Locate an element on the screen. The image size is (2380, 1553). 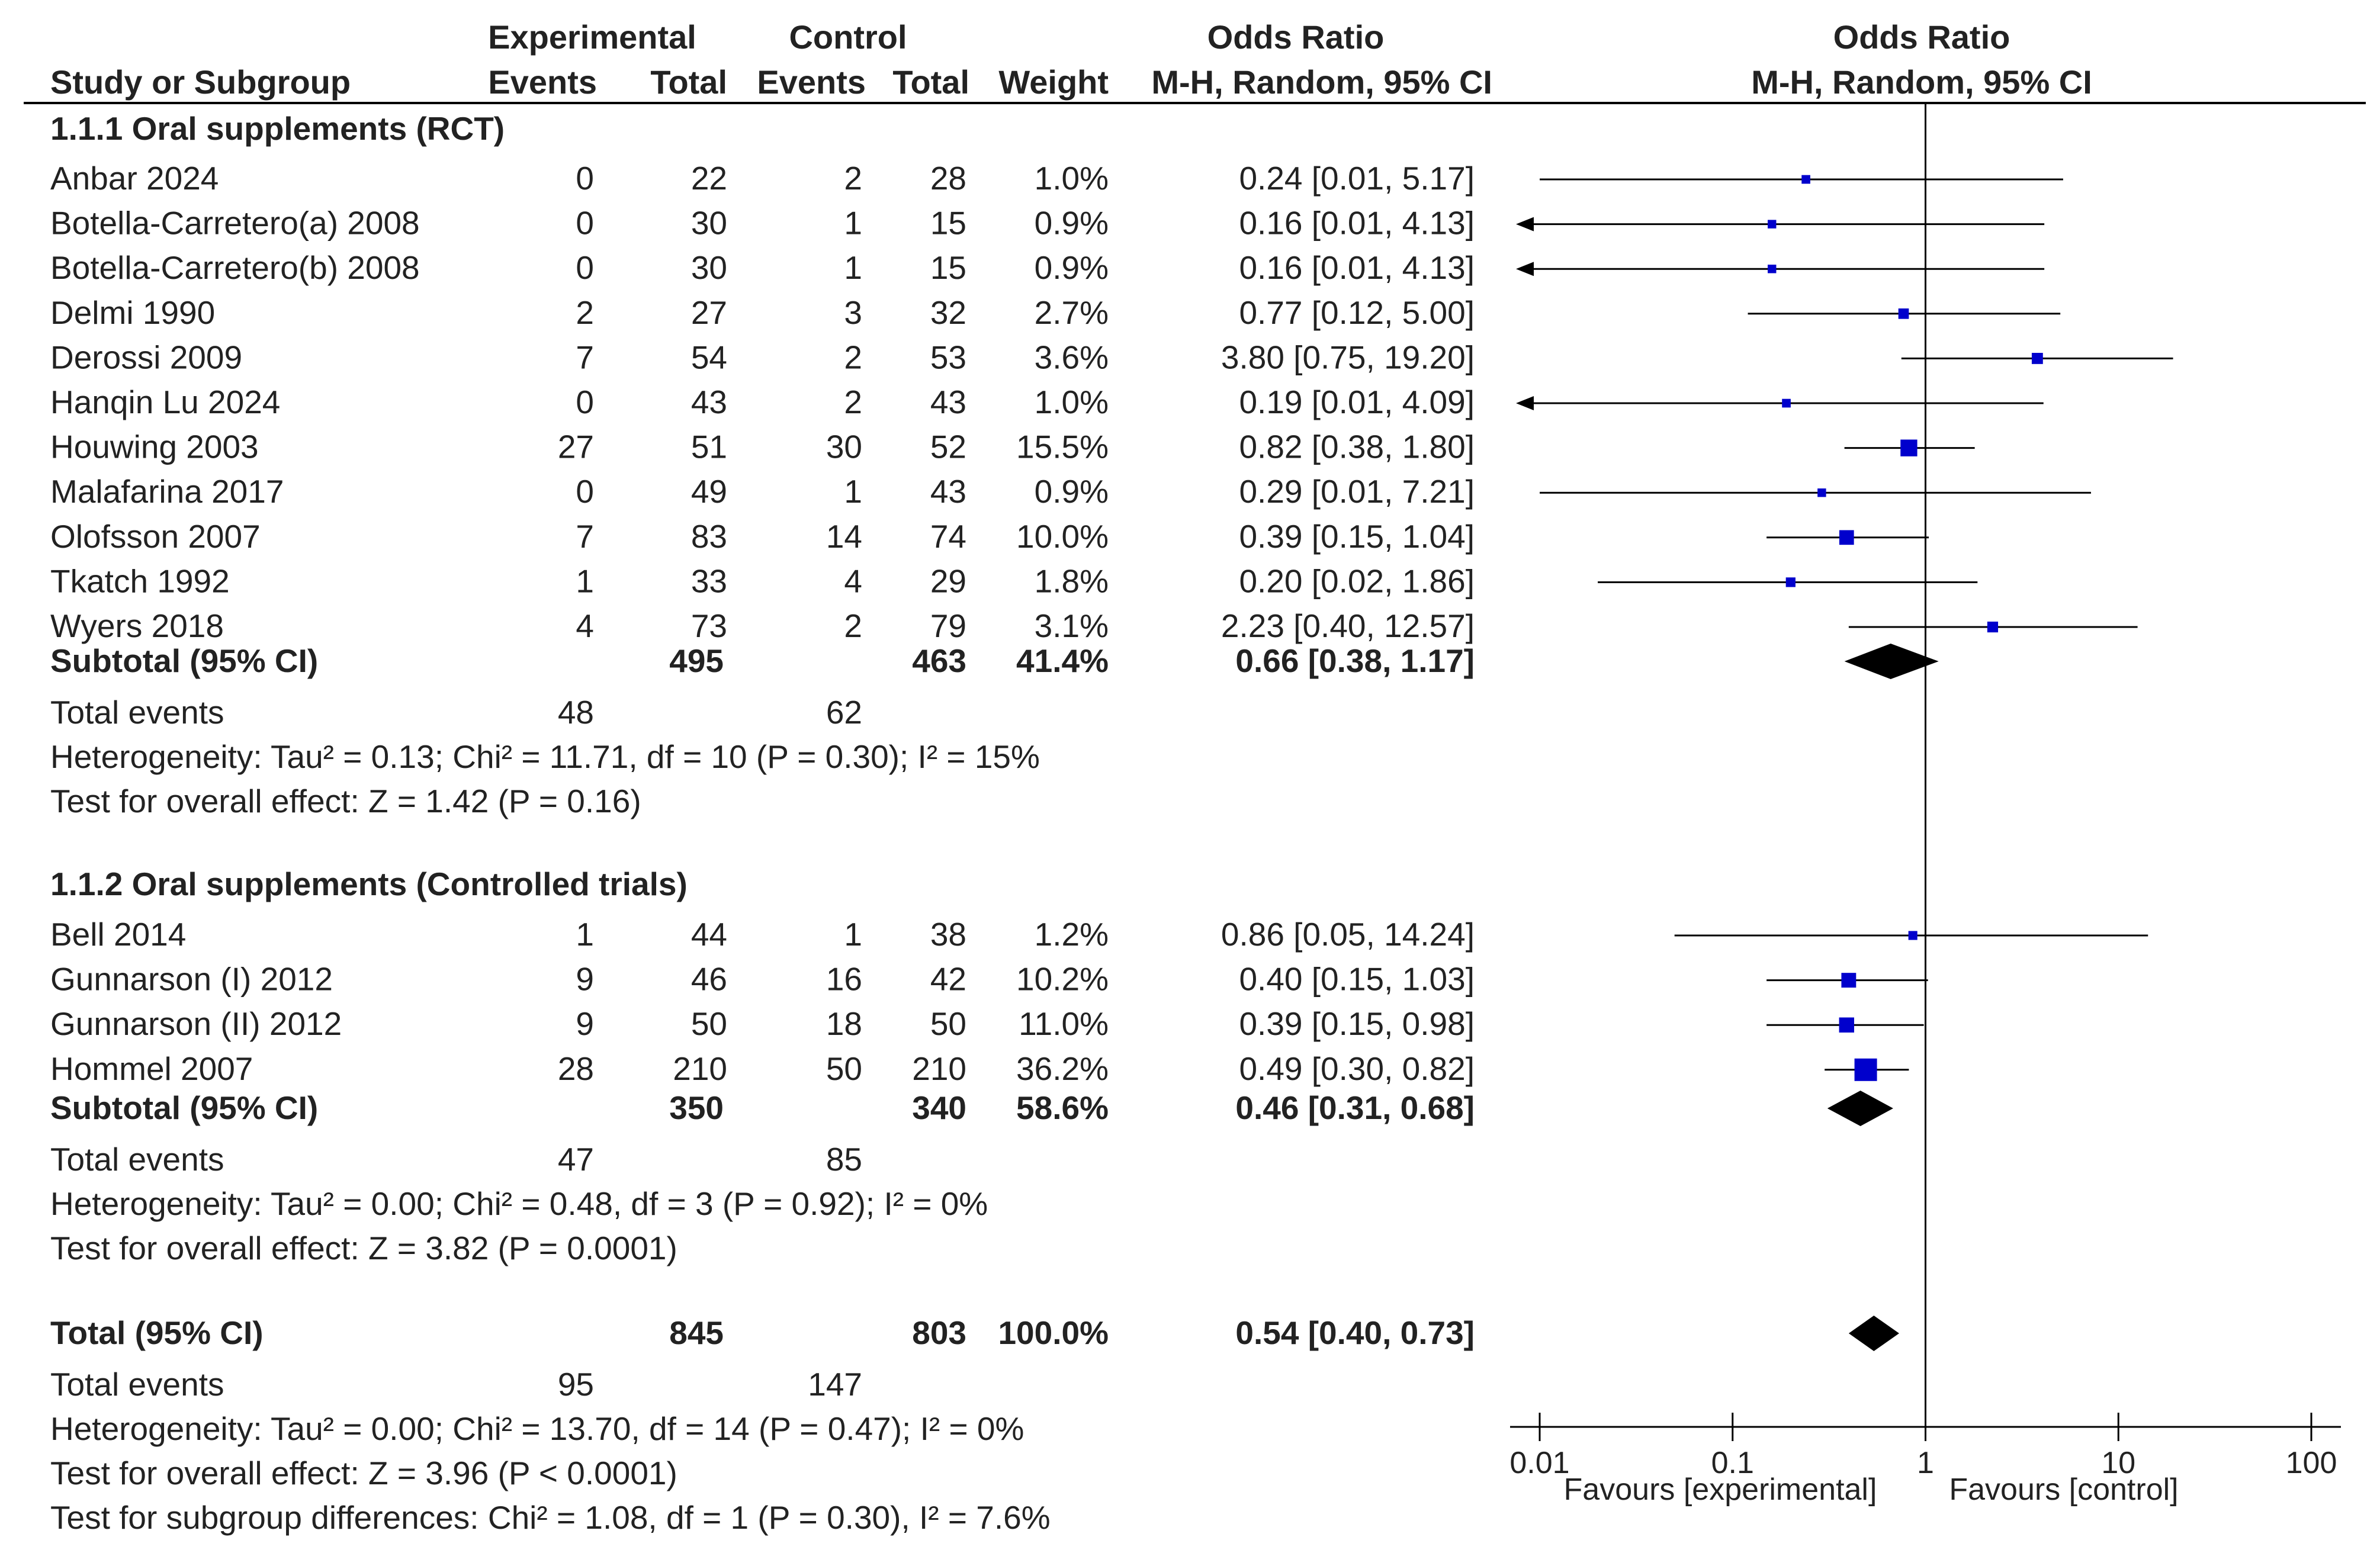
study-total-exp: 27 is located at coordinates (709, 312).